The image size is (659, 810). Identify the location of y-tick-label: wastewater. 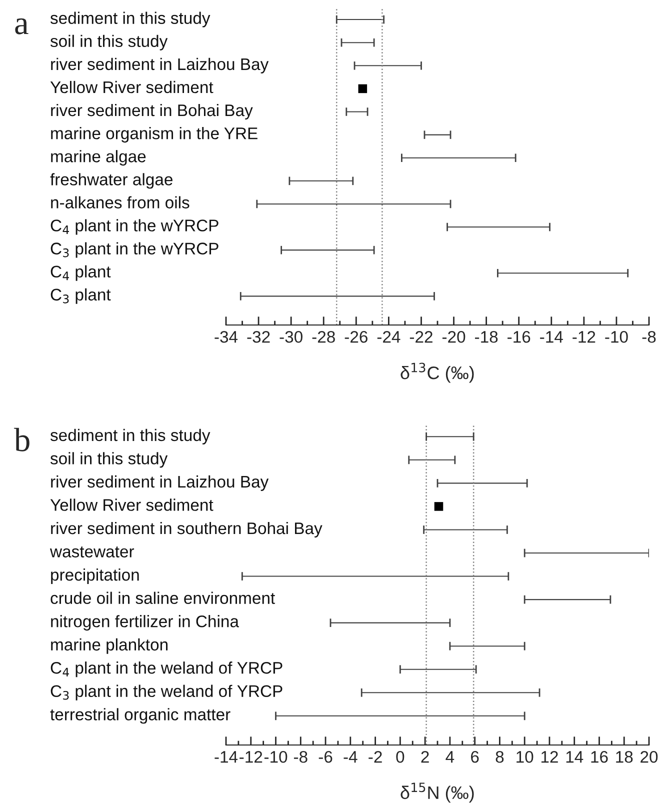
(92, 552).